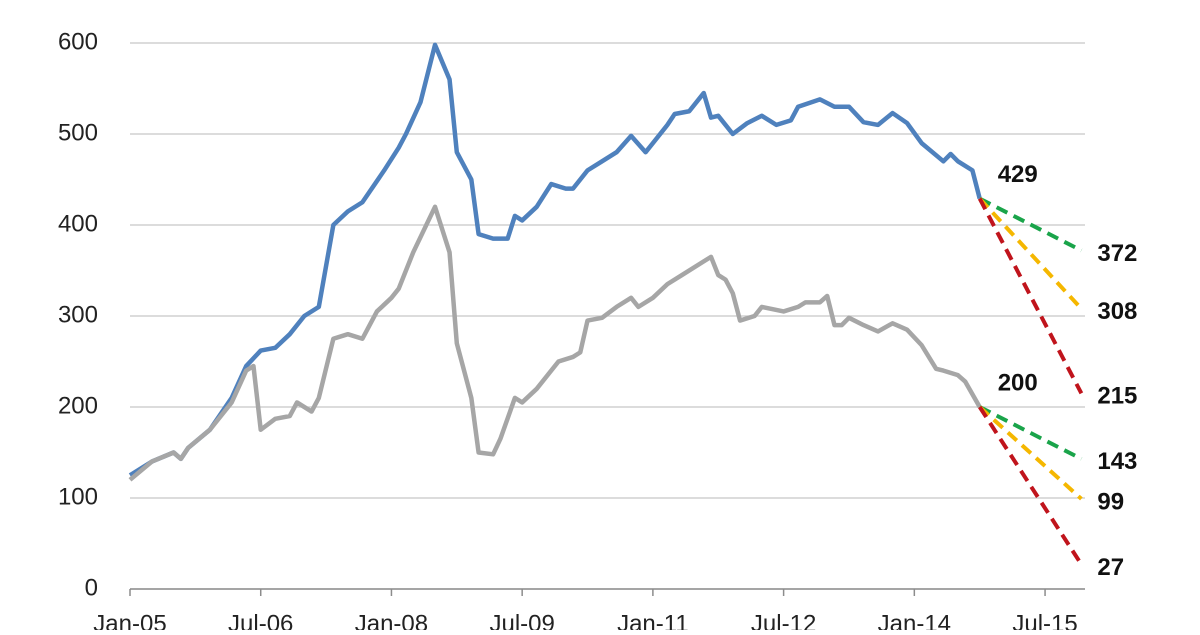  What do you see at coordinates (1110, 501) in the screenshot?
I see `value-label: 99` at bounding box center [1110, 501].